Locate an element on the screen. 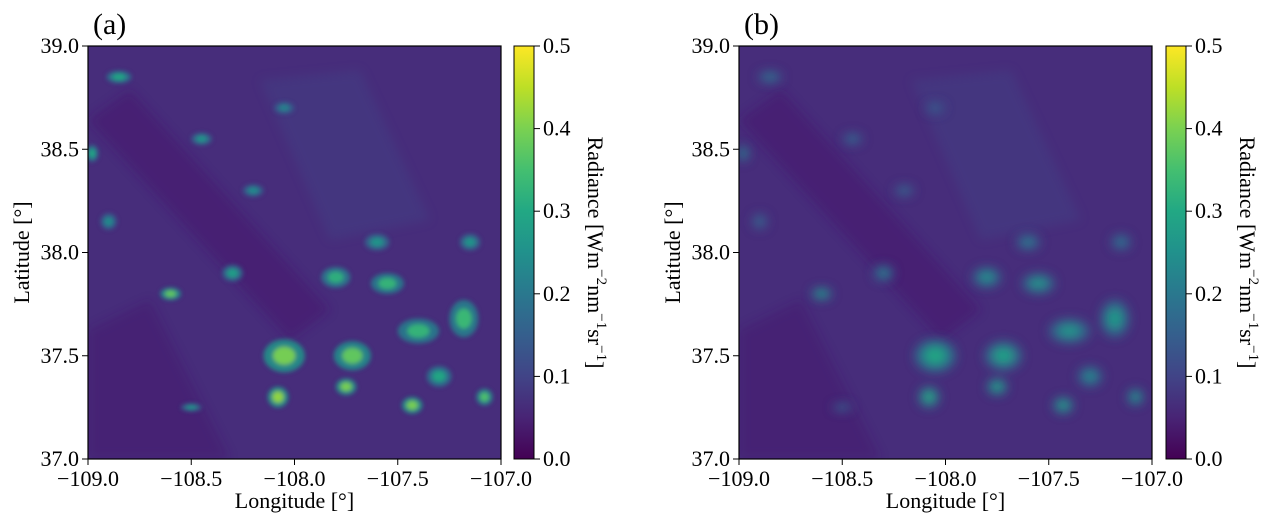 Image resolution: width=1271 pixels, height=527 pixels. x-axis: −109.0 −108.5 −108.0 −107.5 −107.0 is located at coordinates (945, 475).